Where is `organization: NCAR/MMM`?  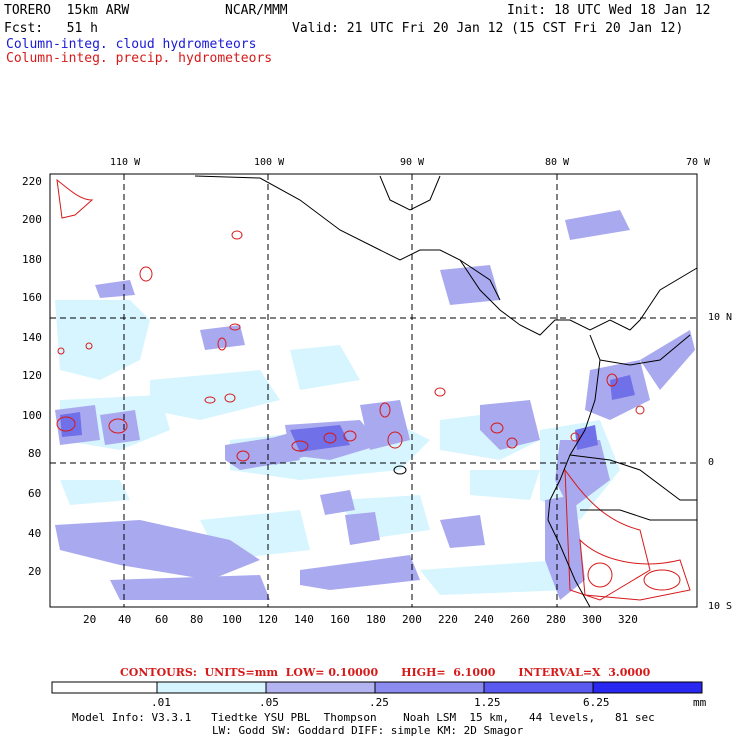
organization: NCAR/MMM is located at coordinates (256, 10).